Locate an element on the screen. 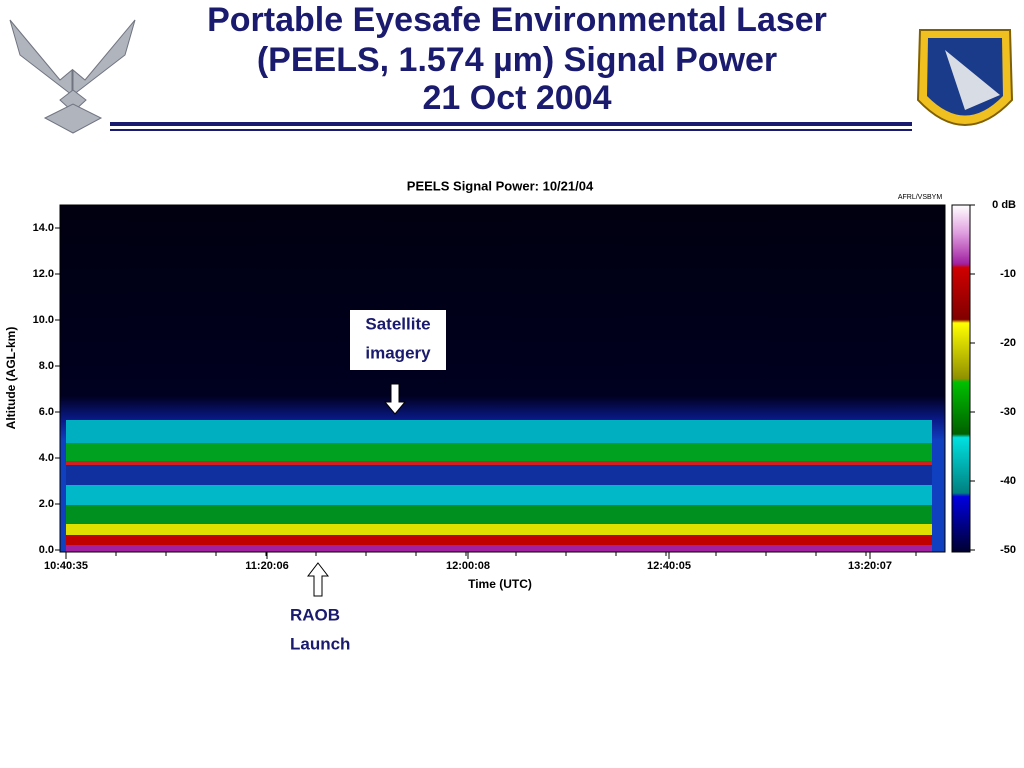  af-logo is located at coordinates (72, 76).